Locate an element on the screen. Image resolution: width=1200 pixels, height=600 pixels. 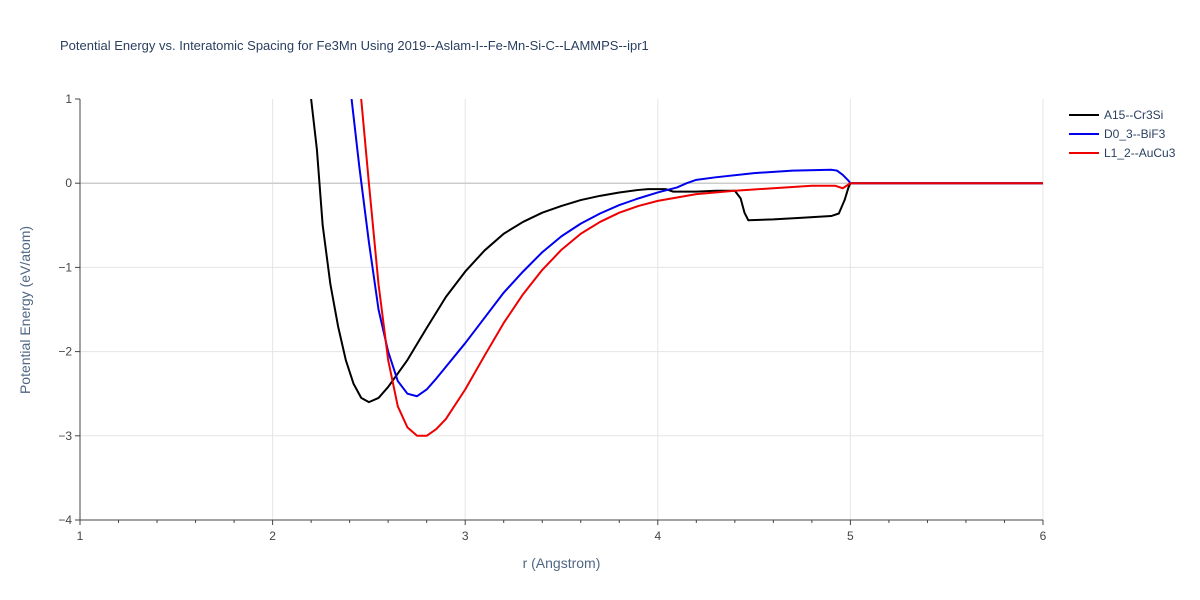
y-tick-label: −3 is located at coordinates (65, 436).